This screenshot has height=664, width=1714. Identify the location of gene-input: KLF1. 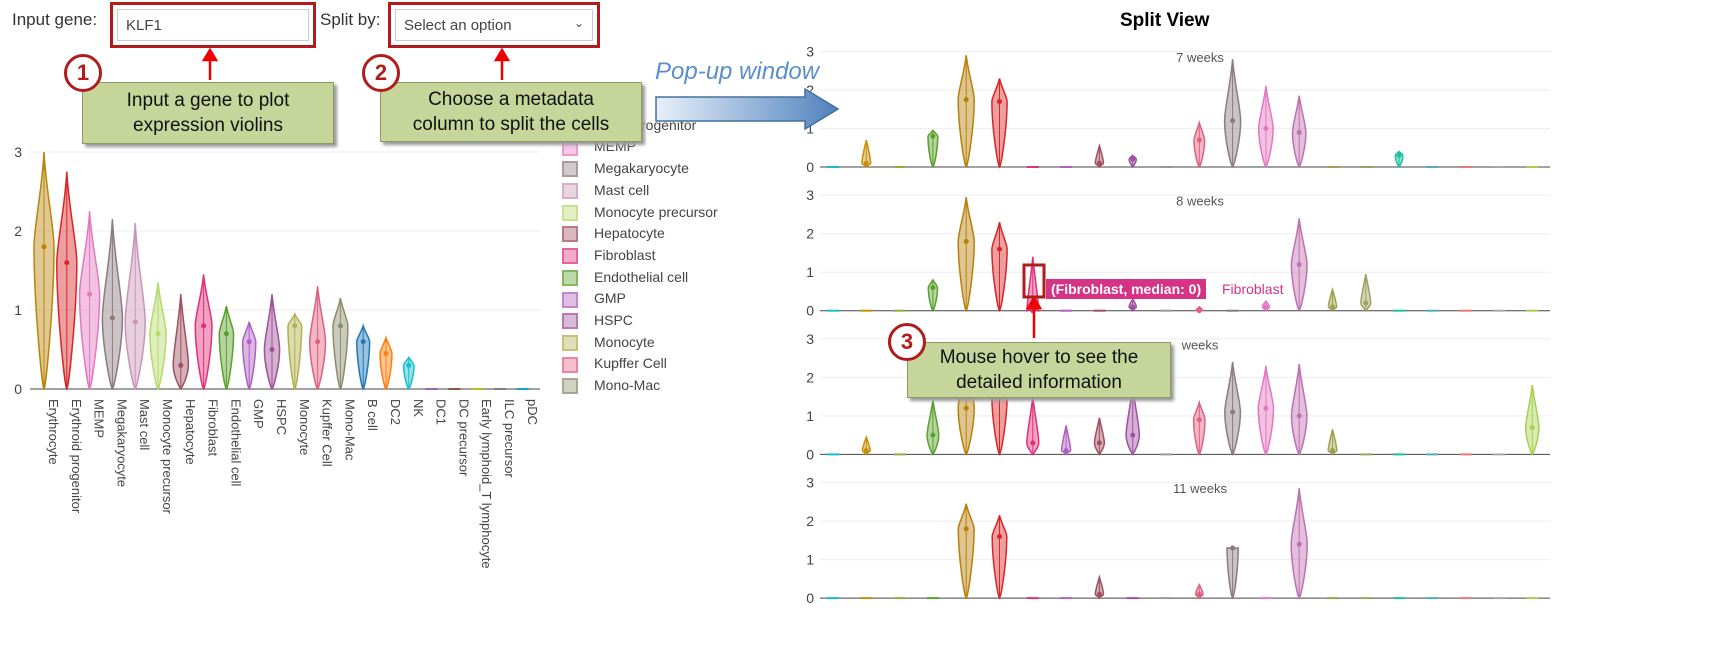
(213, 25).